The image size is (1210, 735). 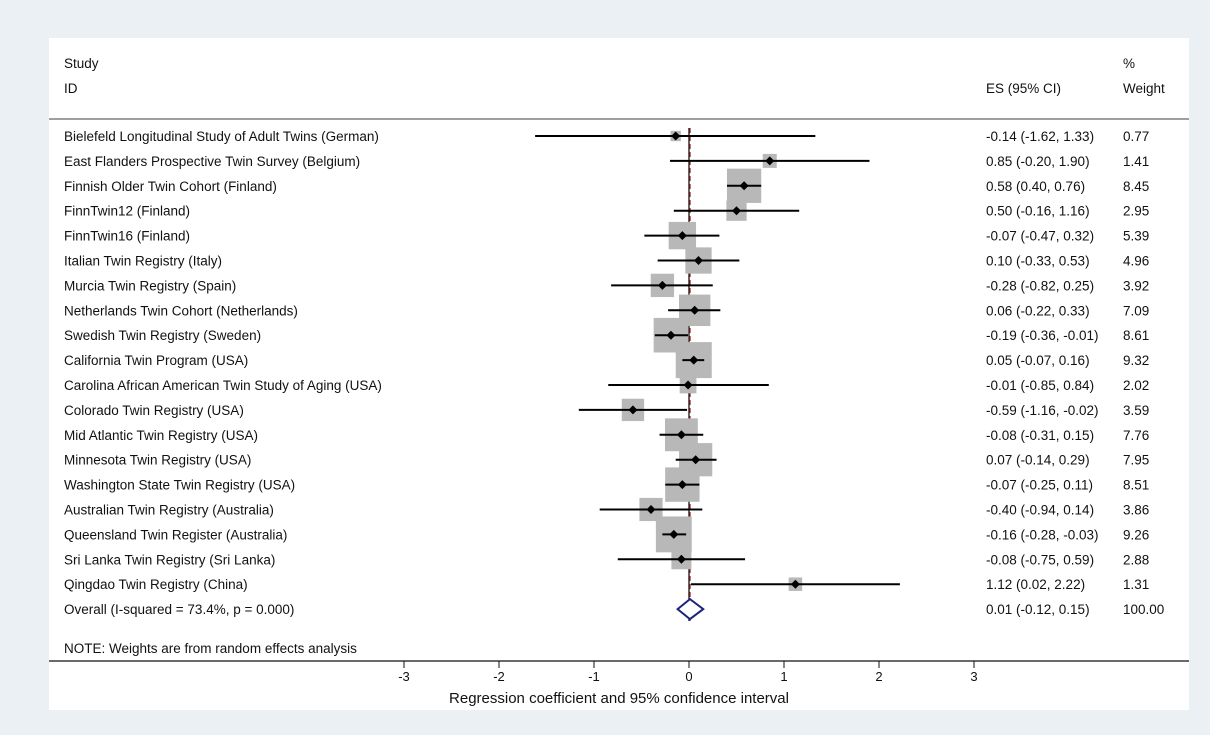 I want to click on x-tick-label: -3, so click(x=404, y=676).